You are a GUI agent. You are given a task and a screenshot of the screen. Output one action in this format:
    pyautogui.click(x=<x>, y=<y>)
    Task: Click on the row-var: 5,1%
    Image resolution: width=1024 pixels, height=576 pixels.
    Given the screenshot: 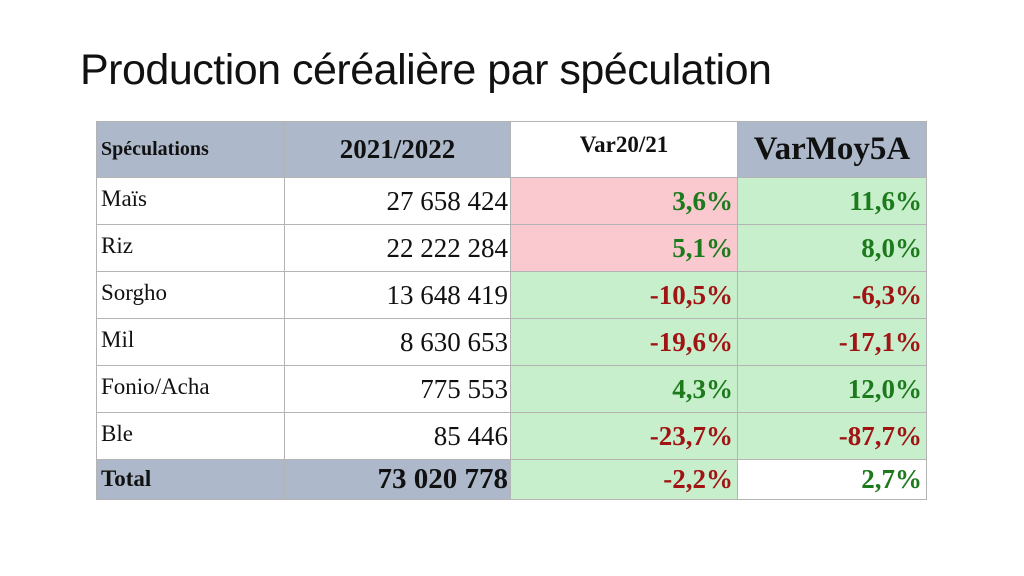 What is the action you would take?
    pyautogui.click(x=624, y=248)
    